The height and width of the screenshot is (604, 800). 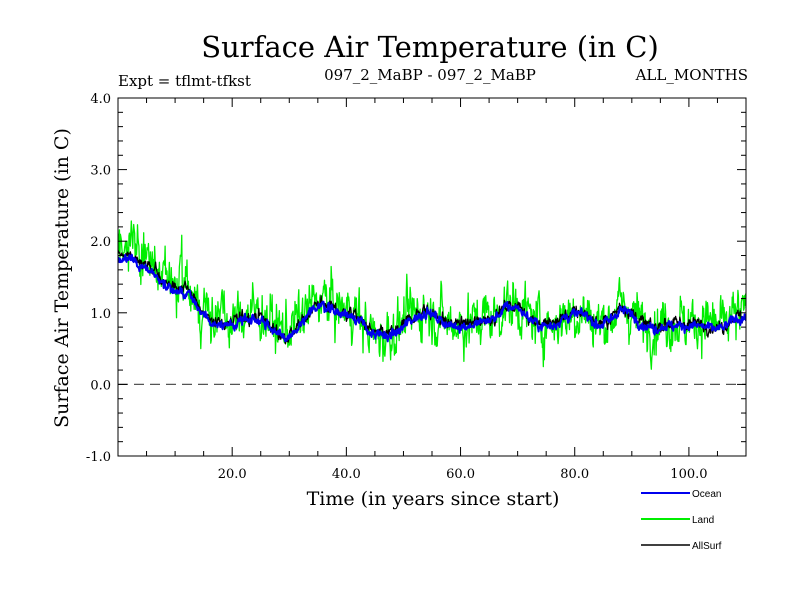 I want to click on legend: Ocean Land AllSurf, so click(x=681, y=520).